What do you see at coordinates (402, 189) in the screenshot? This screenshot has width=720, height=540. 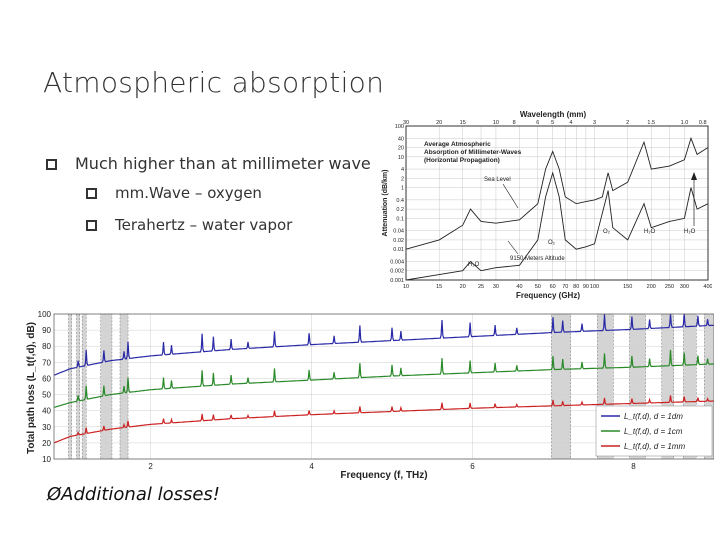 I see `y-tick-label: 1` at bounding box center [402, 189].